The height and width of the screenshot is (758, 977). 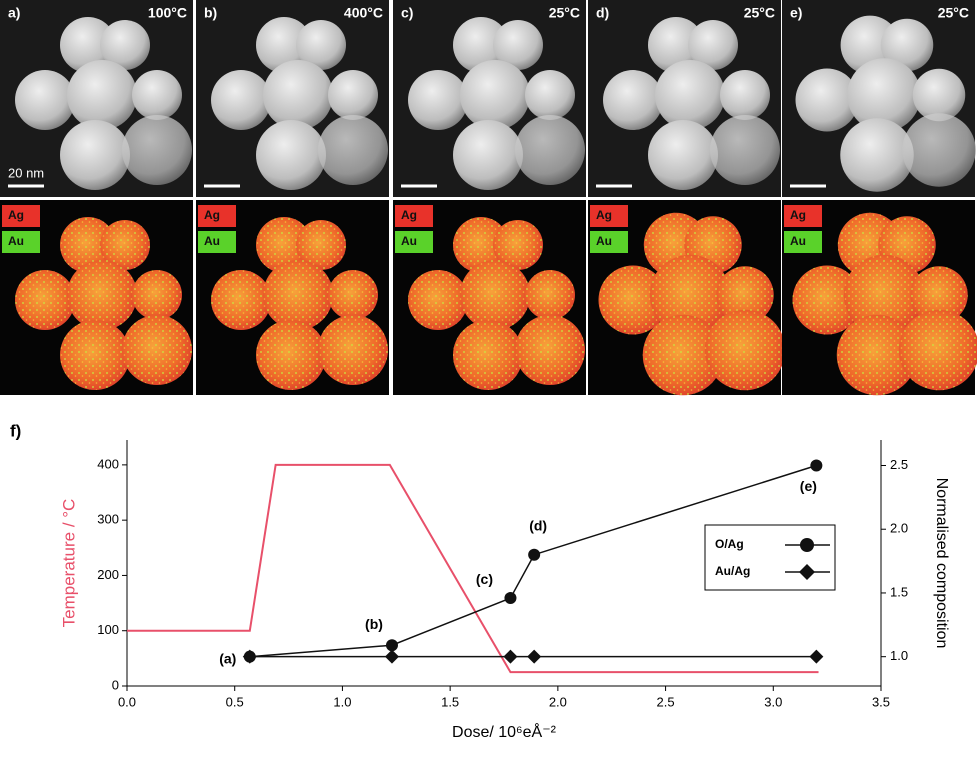 I want to click on panel: d) 25°C Ag Au, so click(x=687, y=198).